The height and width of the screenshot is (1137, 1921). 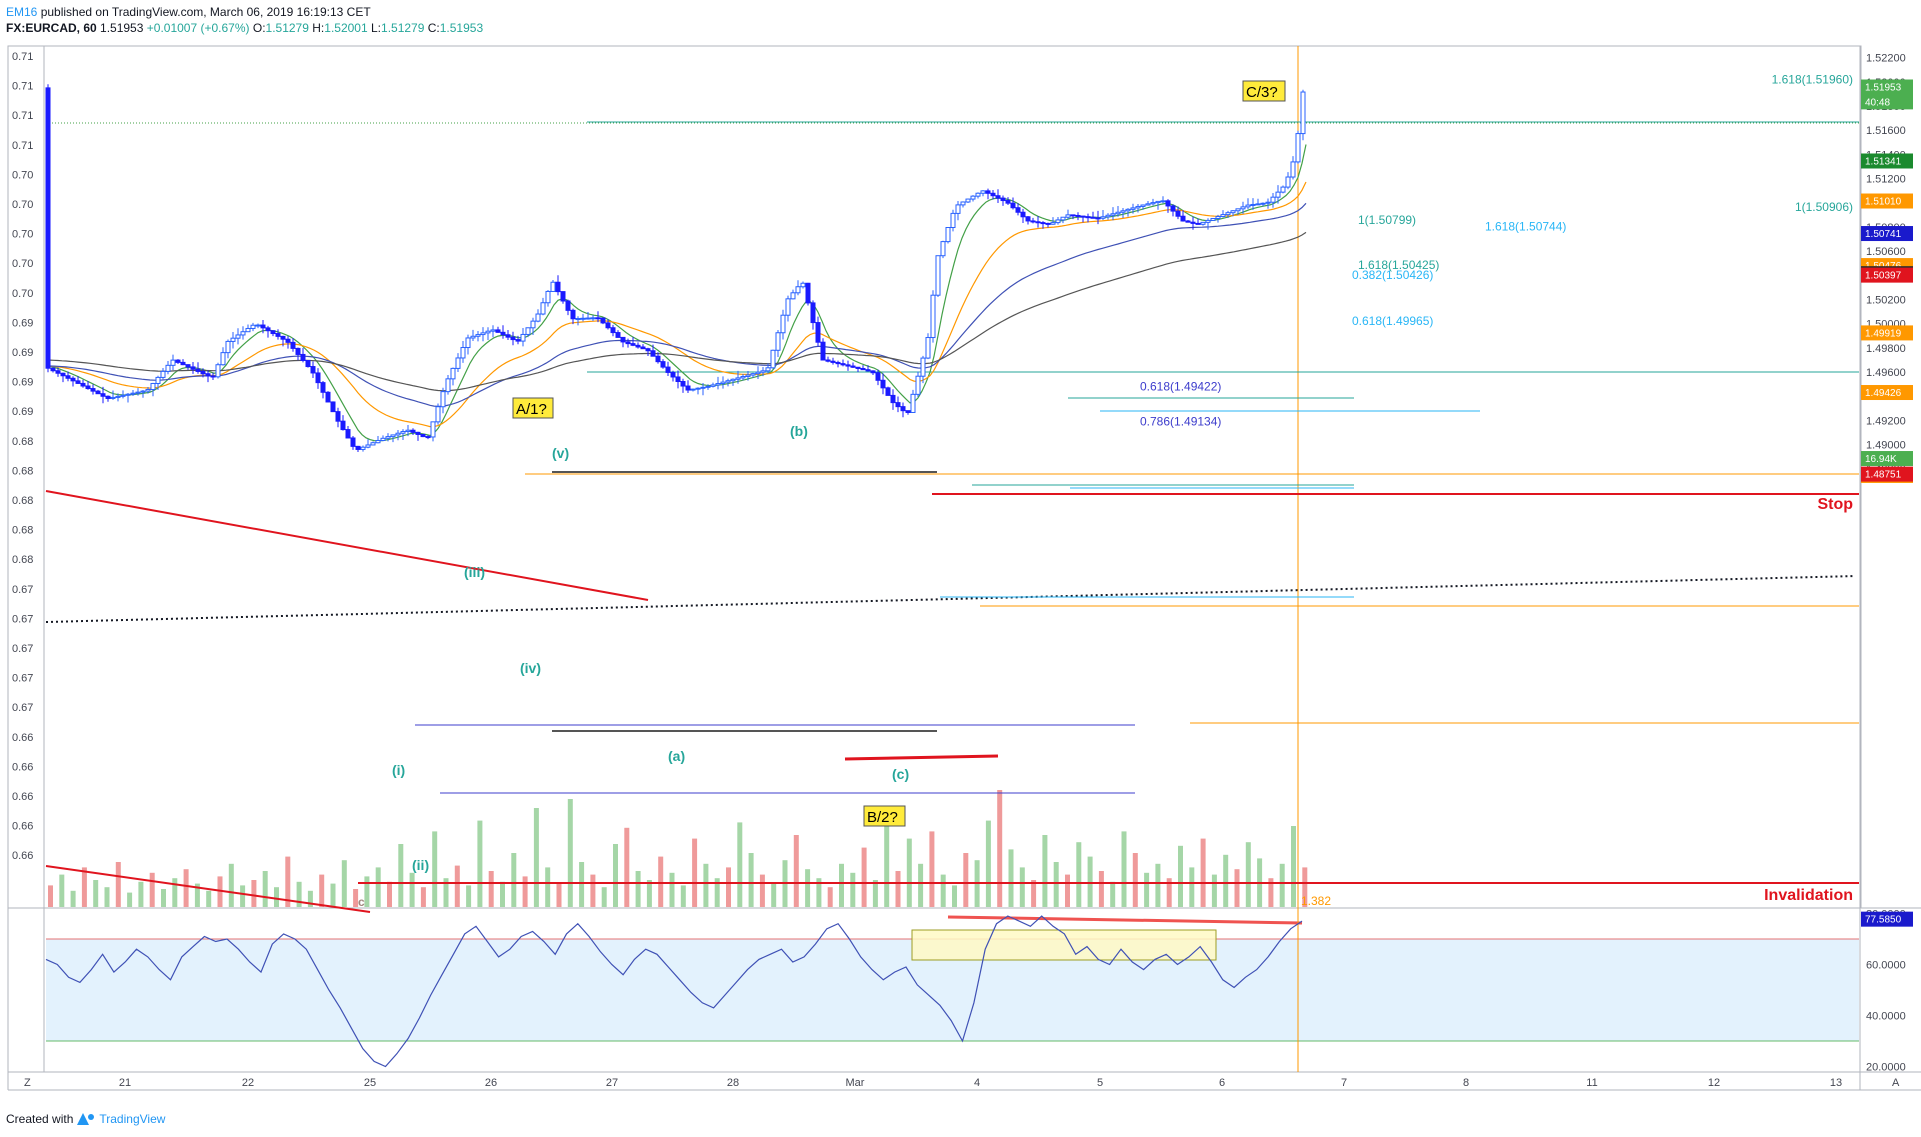 What do you see at coordinates (132, 1119) in the screenshot?
I see `tradingview-brand: TradingView` at bounding box center [132, 1119].